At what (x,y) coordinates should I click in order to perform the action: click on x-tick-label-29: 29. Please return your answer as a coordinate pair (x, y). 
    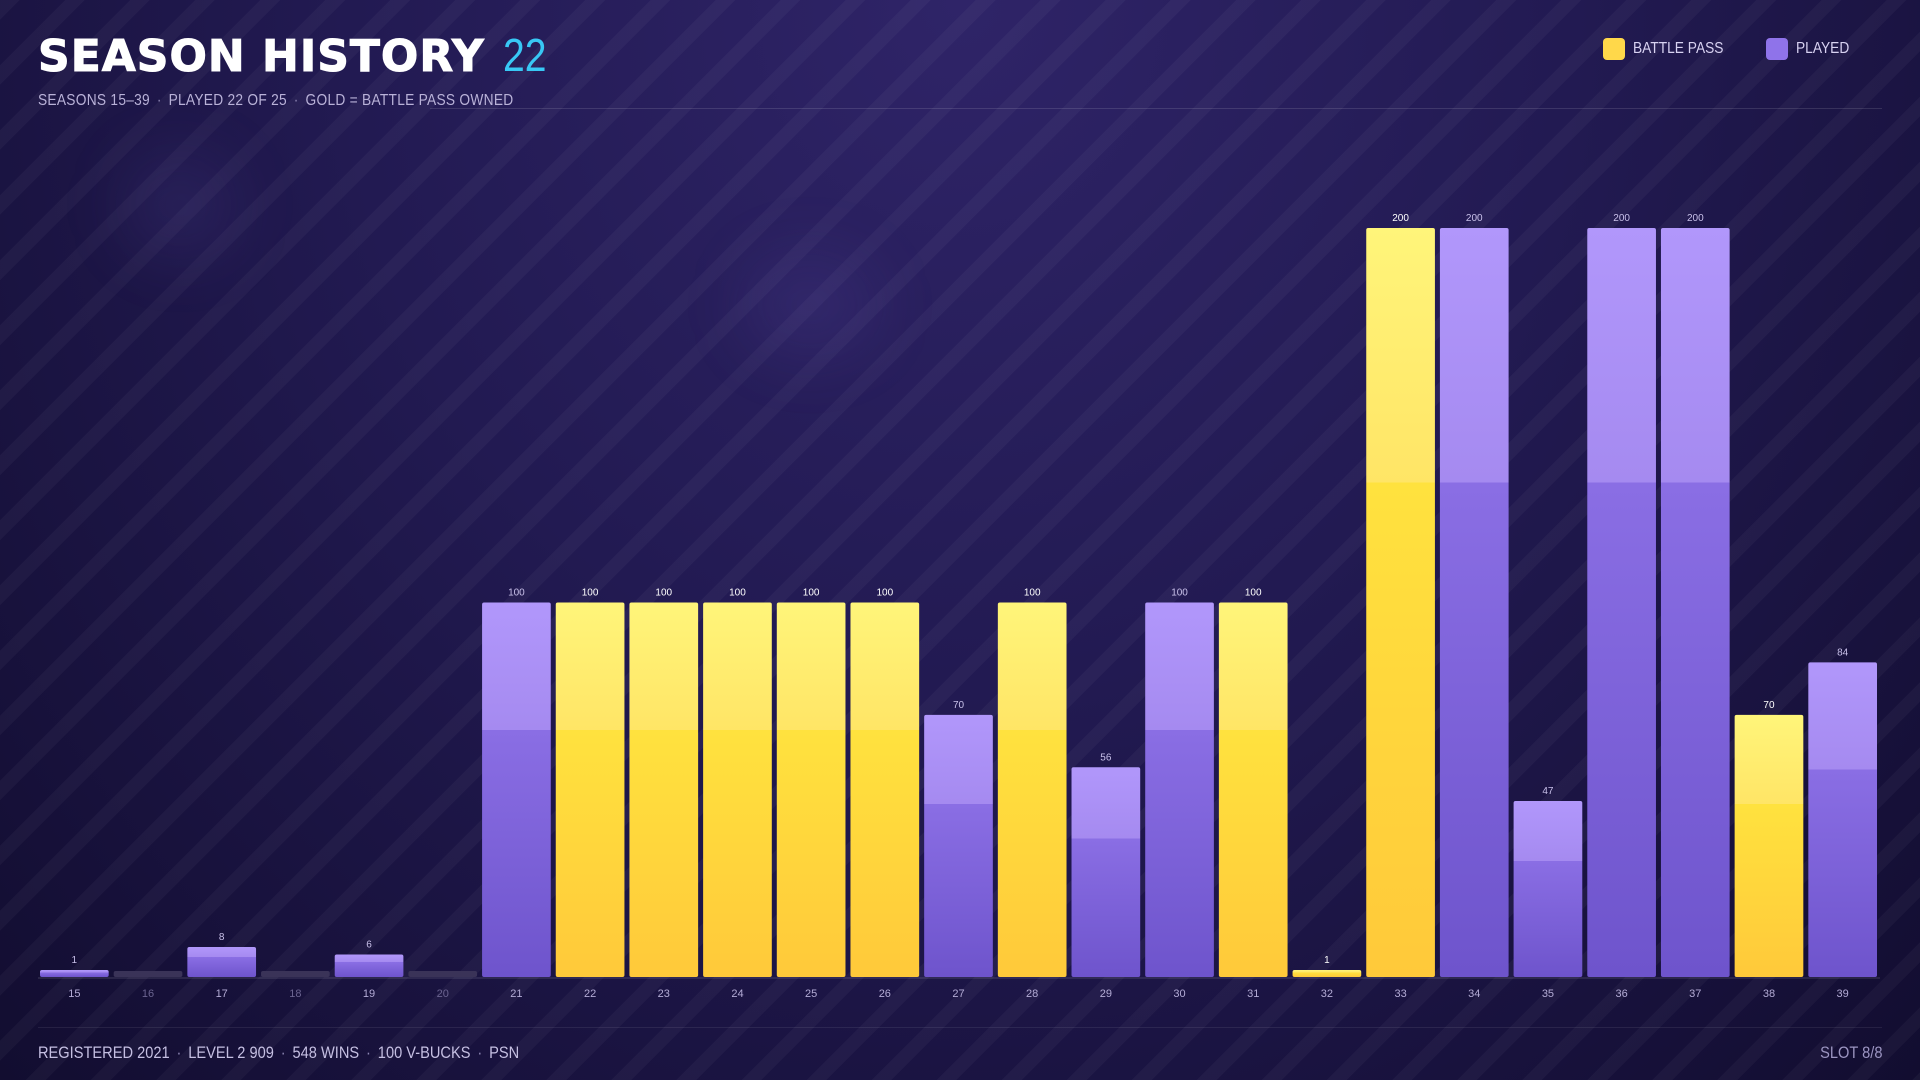
    Looking at the image, I should click on (1106, 994).